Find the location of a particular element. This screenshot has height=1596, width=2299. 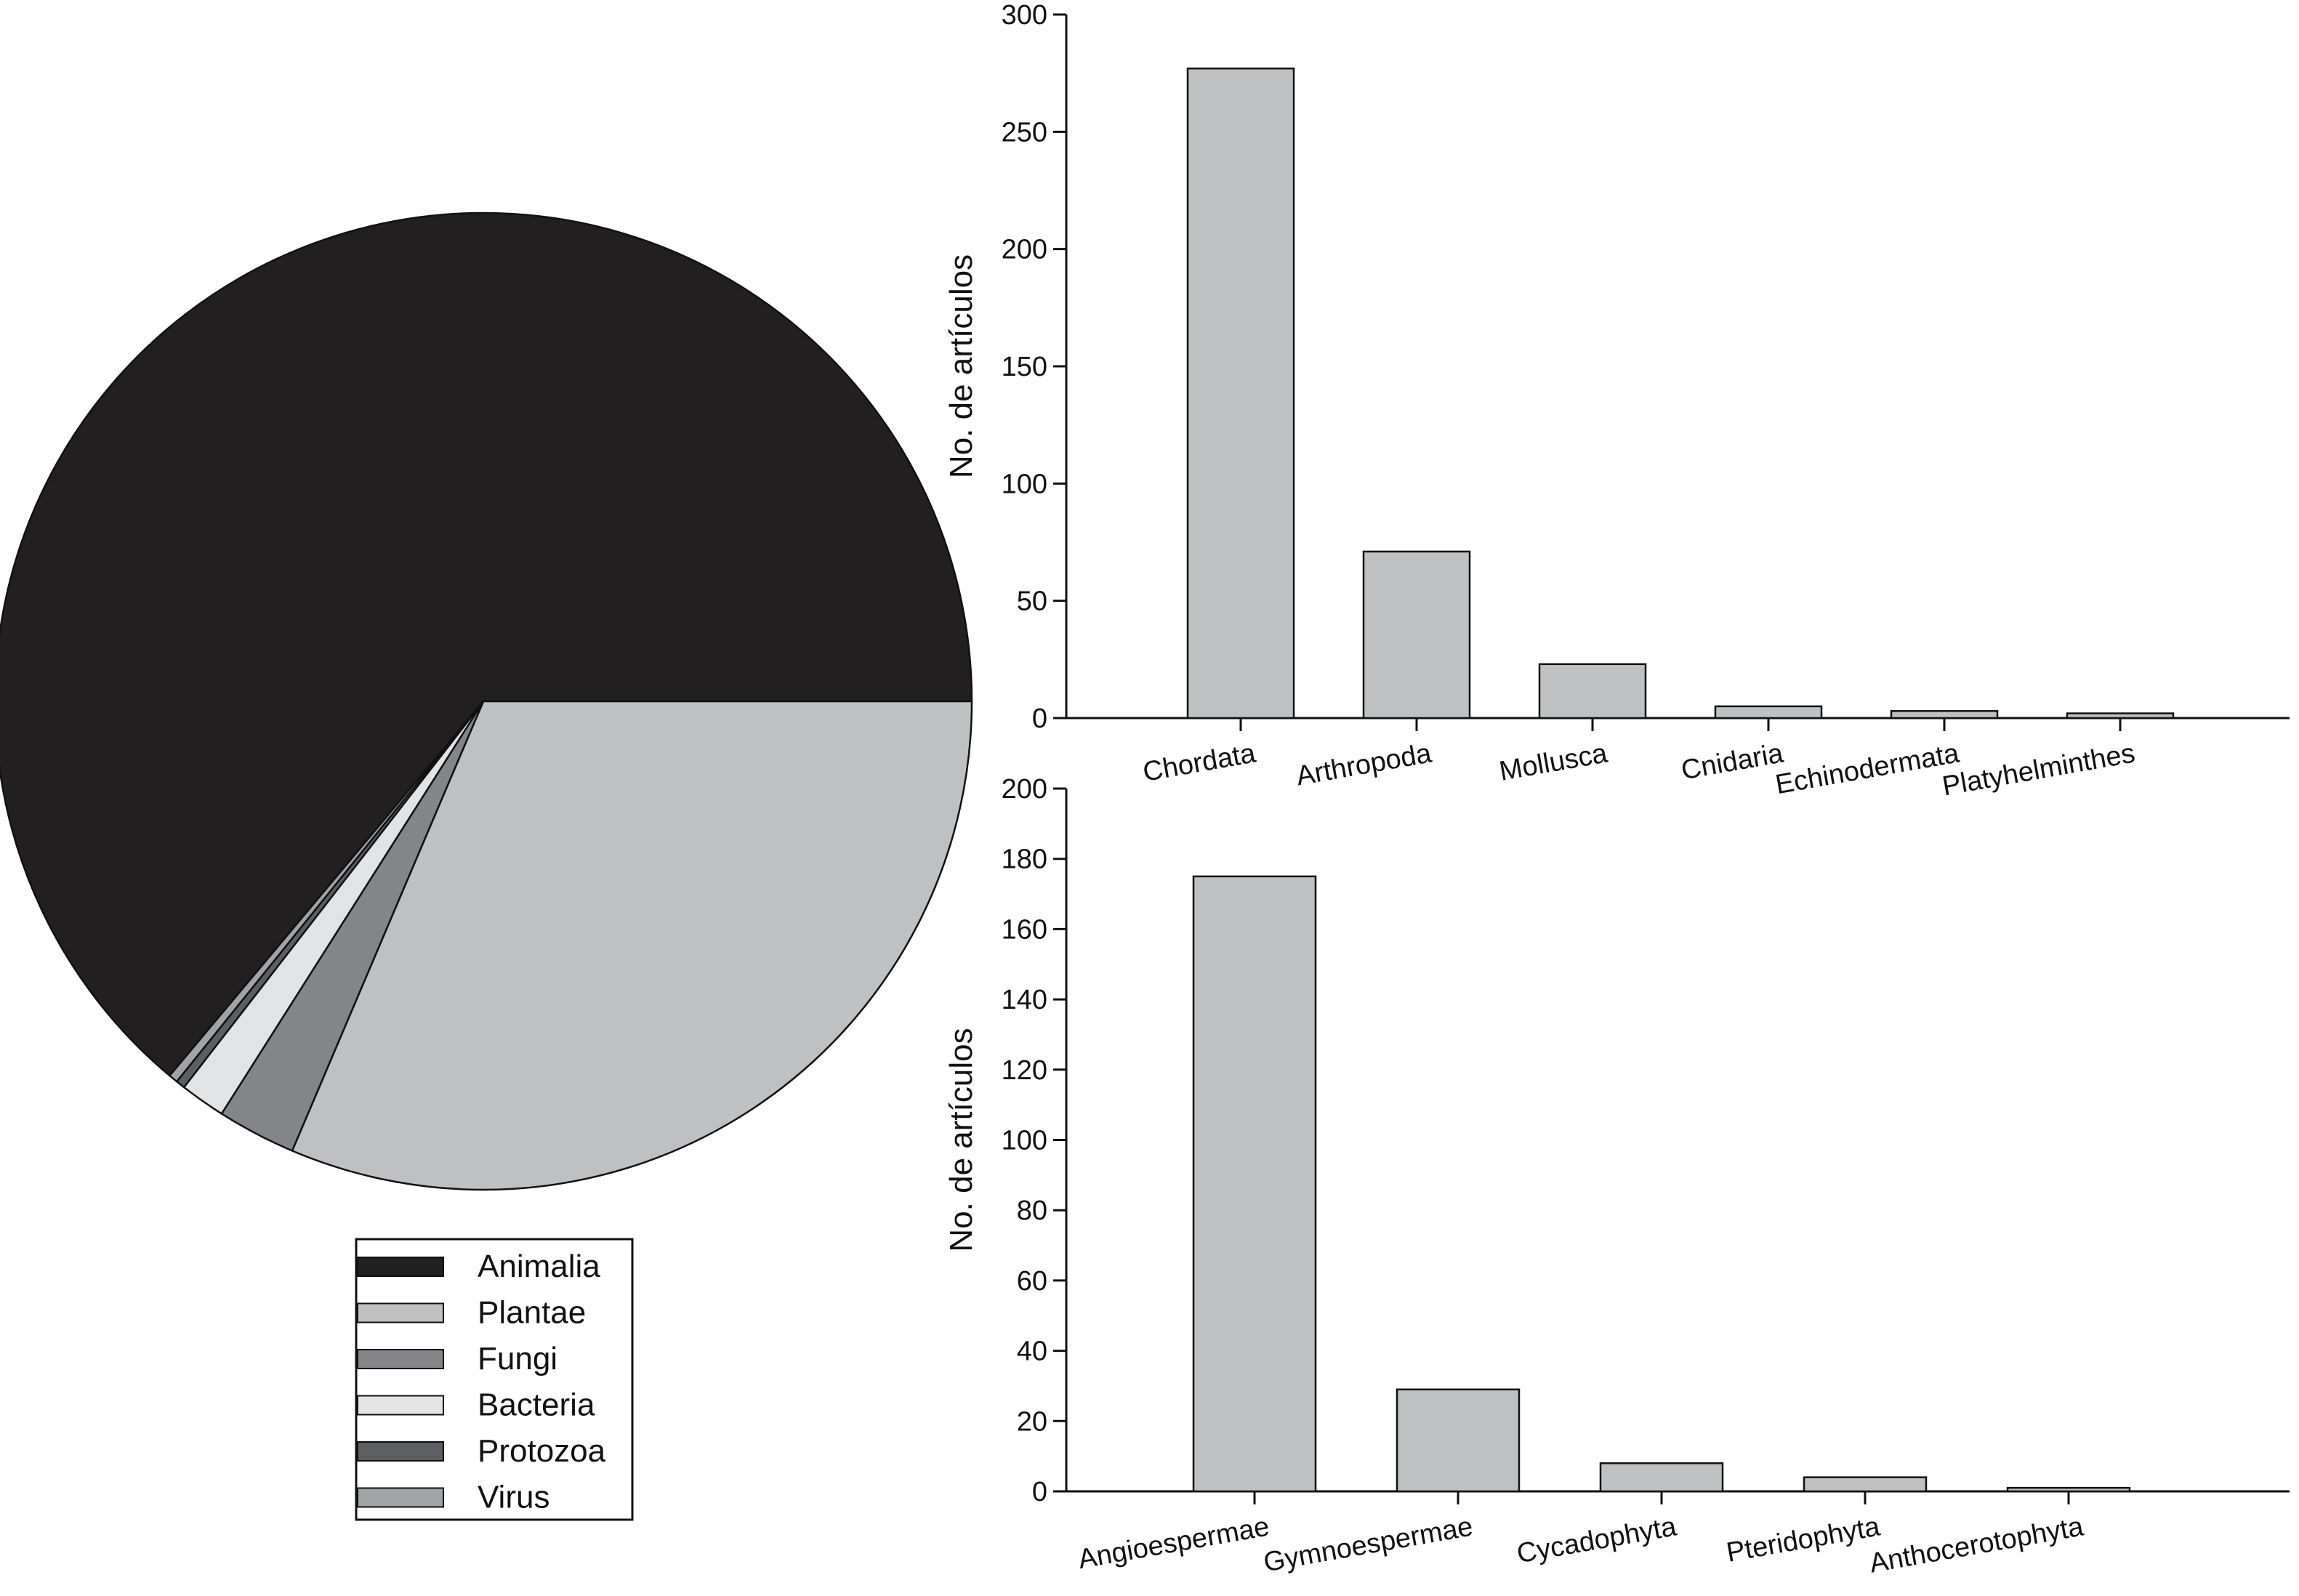

legend-swatch-protozoa is located at coordinates (400, 1452).